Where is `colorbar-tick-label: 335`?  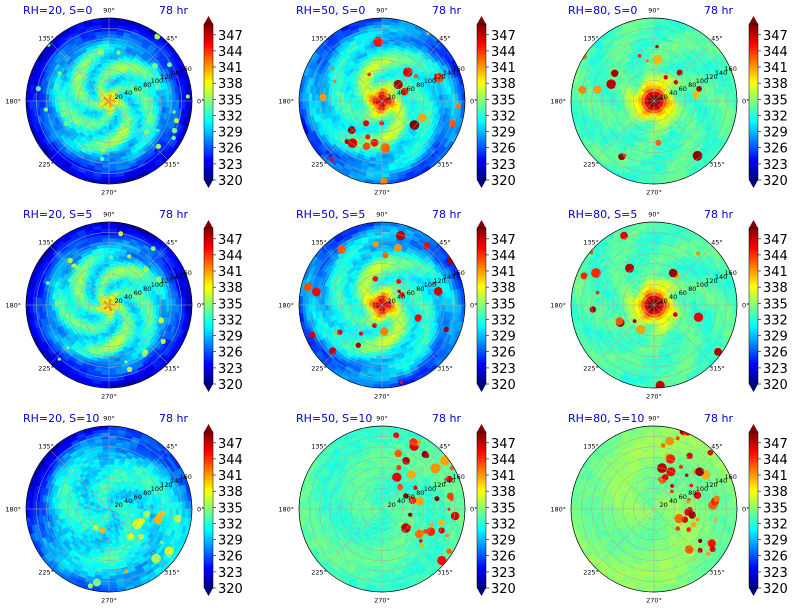 colorbar-tick-label: 335 is located at coordinates (503, 100).